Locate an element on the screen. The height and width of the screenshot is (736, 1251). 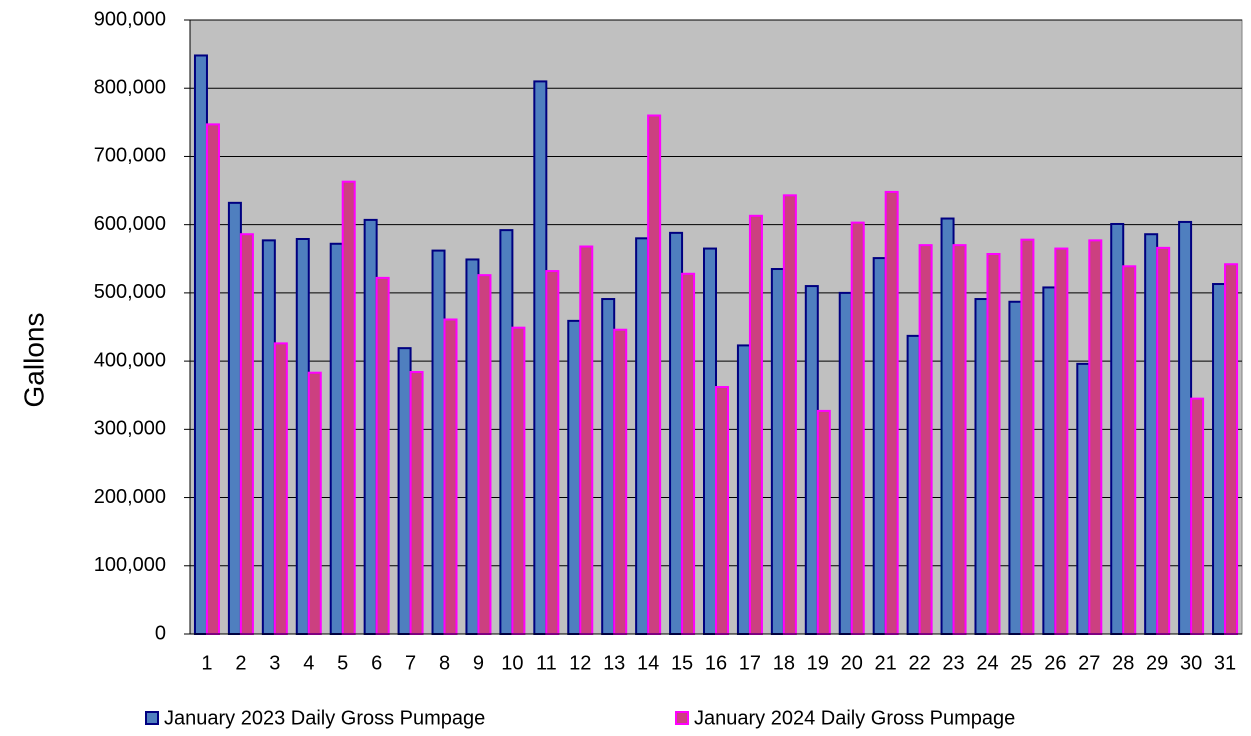
y-tick-label: 700,000 is located at coordinates (130, 156).